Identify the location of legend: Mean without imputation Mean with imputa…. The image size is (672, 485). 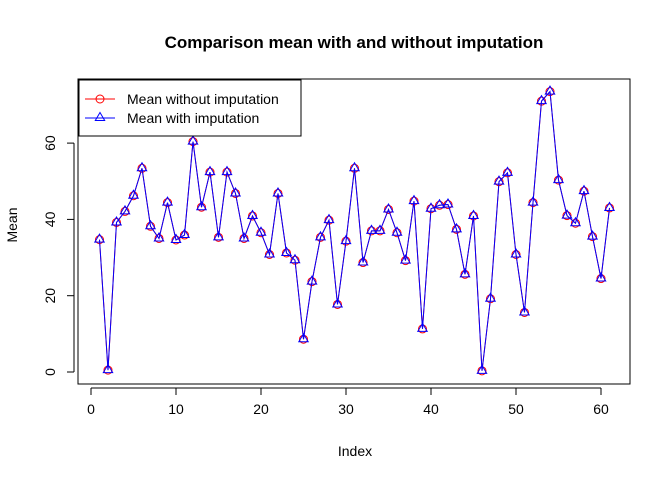
(190, 108).